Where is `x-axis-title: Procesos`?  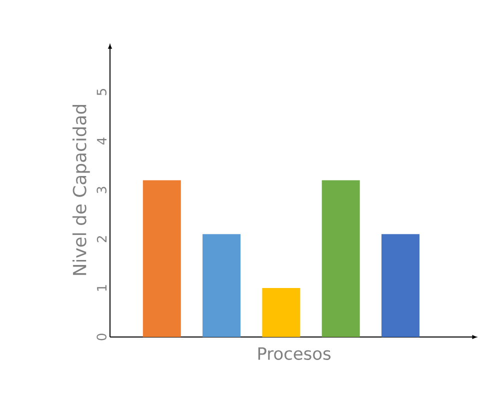 x-axis-title: Procesos is located at coordinates (294, 353).